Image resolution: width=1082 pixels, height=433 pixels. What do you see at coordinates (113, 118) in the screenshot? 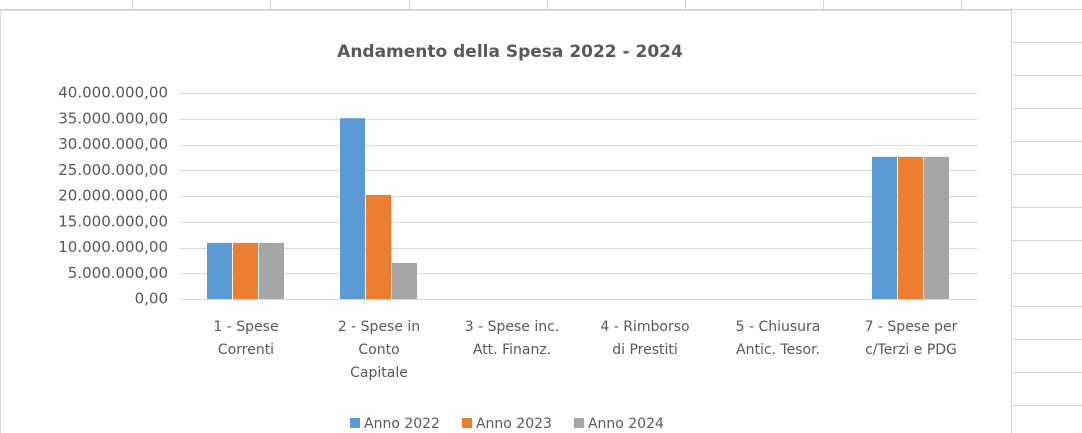
I see `y-tick-label: 35.000.000,00` at bounding box center [113, 118].